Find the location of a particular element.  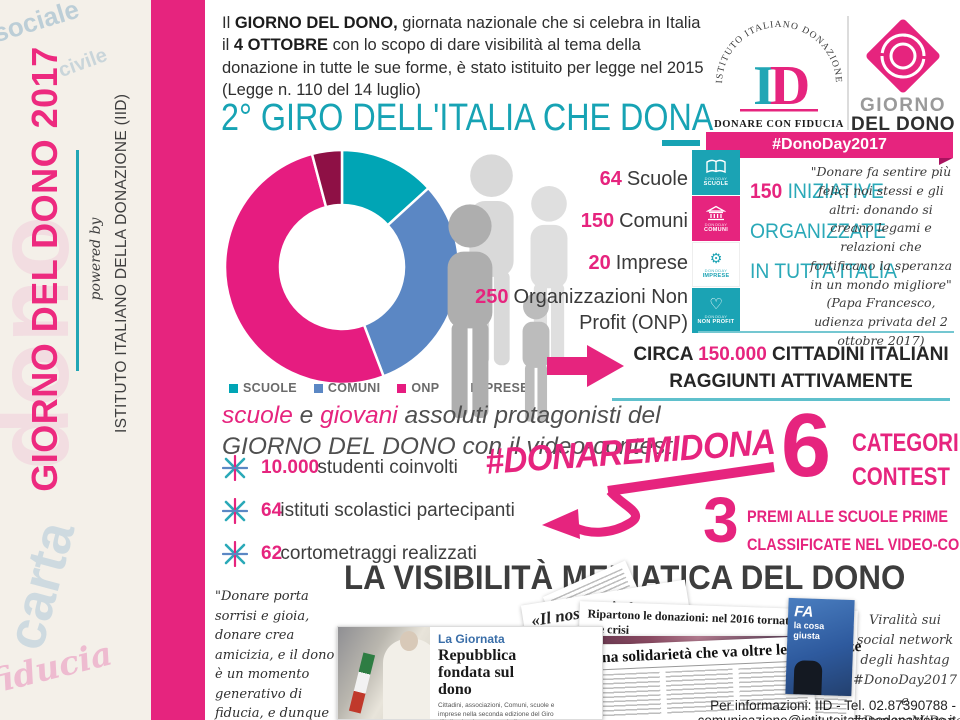

tv-silhouette is located at coordinates (808, 678).